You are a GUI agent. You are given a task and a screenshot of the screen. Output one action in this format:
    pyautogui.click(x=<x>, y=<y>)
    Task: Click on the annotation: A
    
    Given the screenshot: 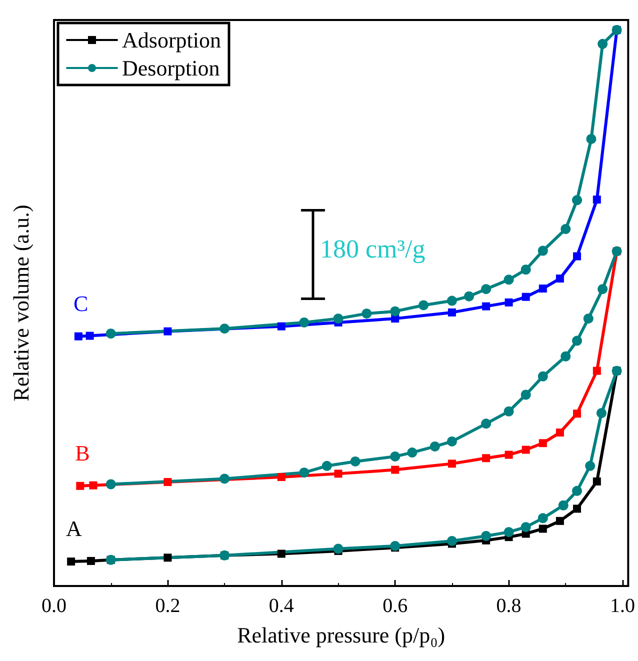 What is the action you would take?
    pyautogui.click(x=74, y=529)
    